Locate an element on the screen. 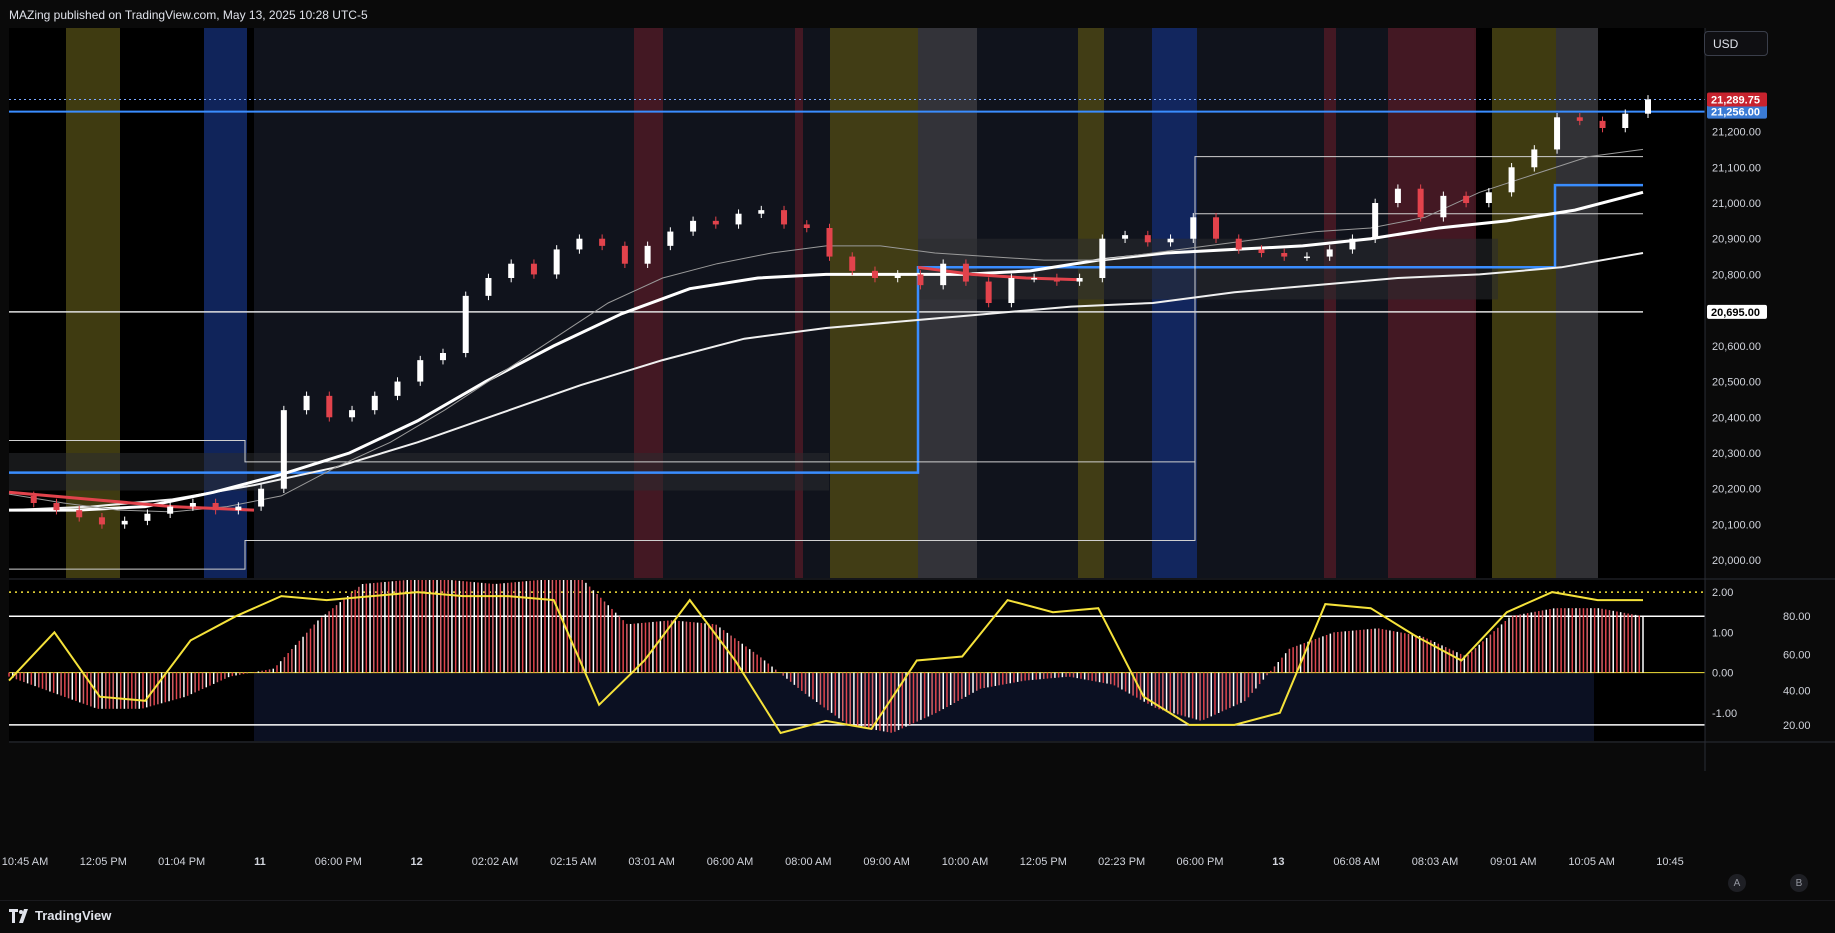 This screenshot has height=933, width=1835. time-axis-label: 02:23 PM is located at coordinates (1121, 862).